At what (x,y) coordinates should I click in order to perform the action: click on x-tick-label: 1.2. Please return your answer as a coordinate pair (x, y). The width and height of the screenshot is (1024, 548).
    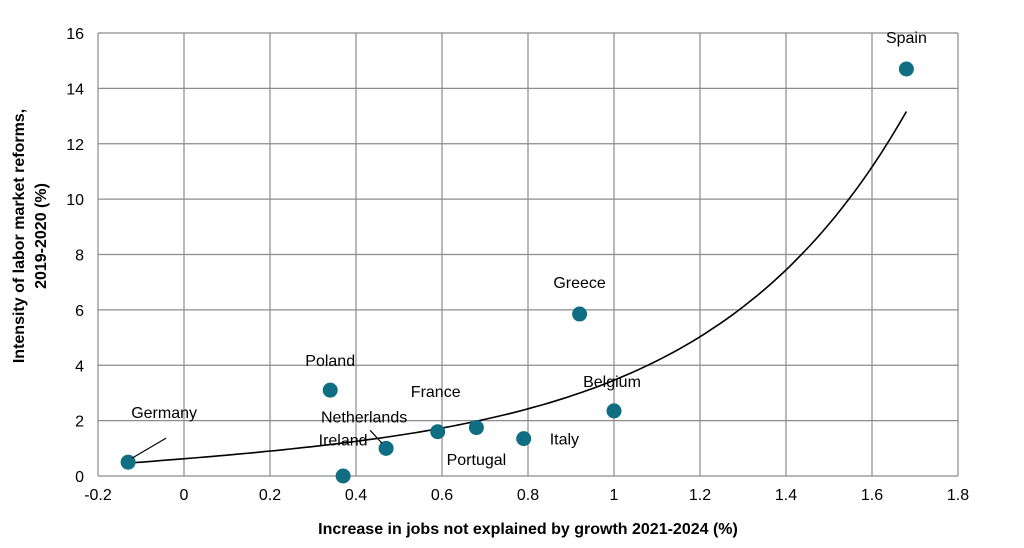
    Looking at the image, I should click on (700, 495).